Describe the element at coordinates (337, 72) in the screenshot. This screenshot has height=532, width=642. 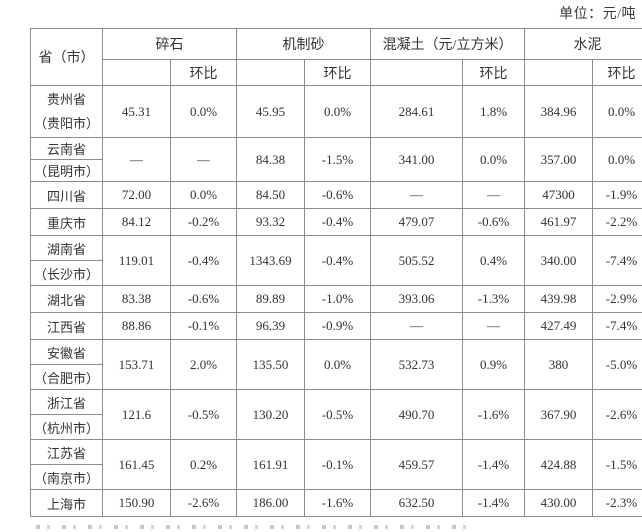
I see `subheader-mom-machine-sand: 环比` at that location.